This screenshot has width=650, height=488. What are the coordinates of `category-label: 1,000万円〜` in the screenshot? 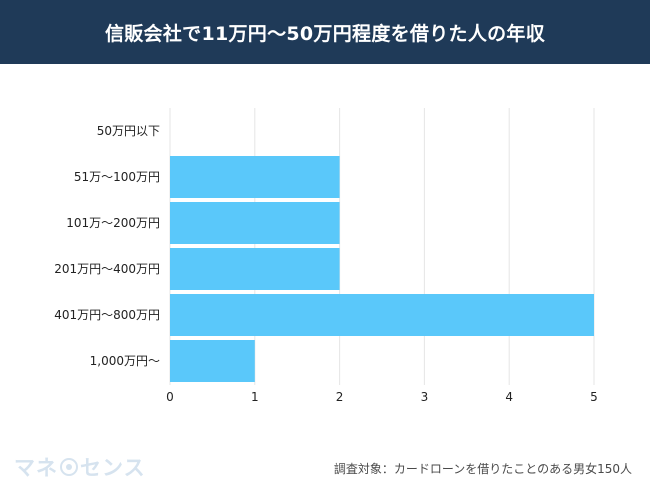 It's located at (125, 361).